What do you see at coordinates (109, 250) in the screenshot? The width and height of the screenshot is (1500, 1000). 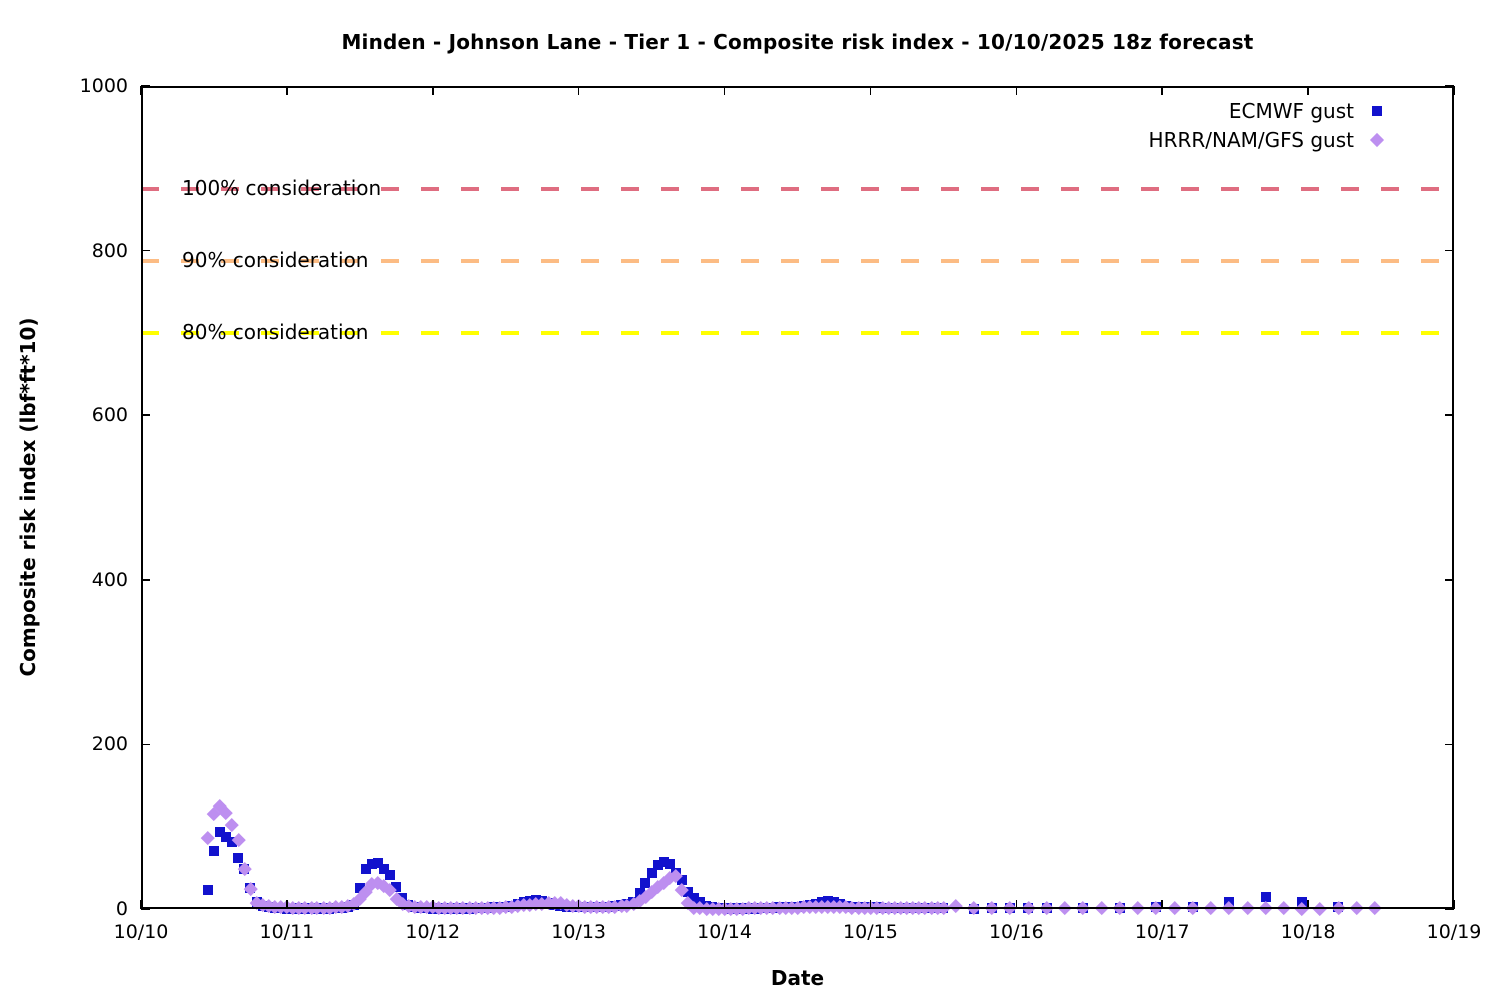 I see `y-tick-label: 800` at bounding box center [109, 250].